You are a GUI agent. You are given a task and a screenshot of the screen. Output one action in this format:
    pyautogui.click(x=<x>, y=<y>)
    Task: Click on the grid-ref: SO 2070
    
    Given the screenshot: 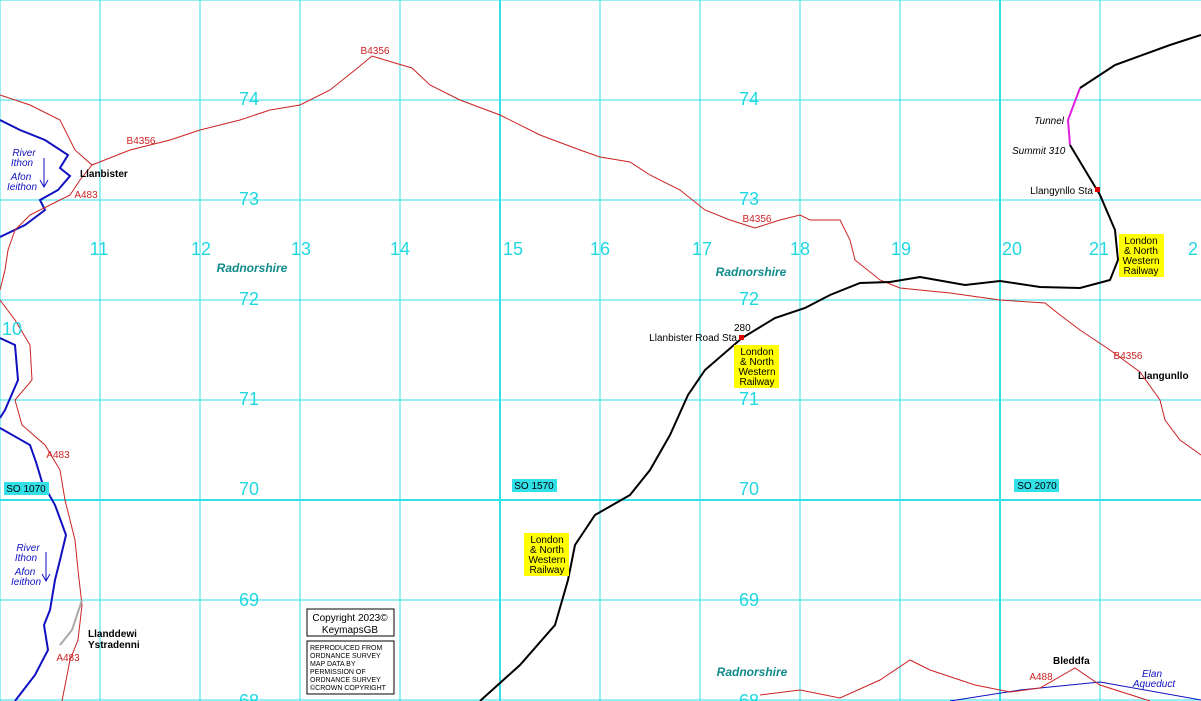 What is the action you would take?
    pyautogui.click(x=1037, y=486)
    